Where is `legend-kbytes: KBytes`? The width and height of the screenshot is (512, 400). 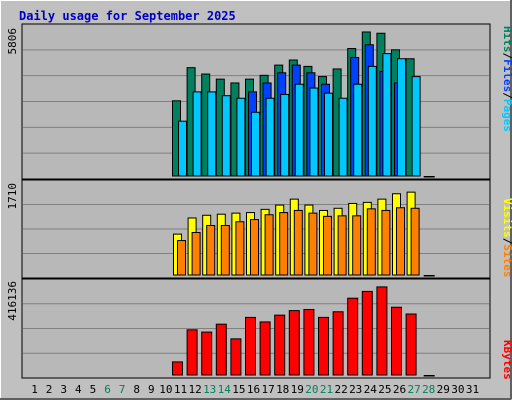 legend-kbytes: KBytes is located at coordinates (506, 360).